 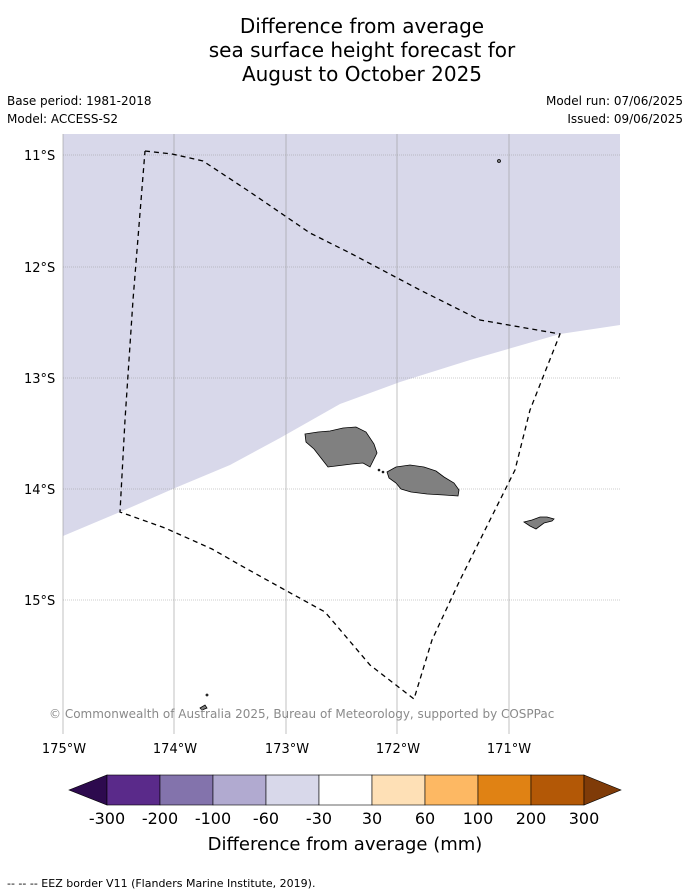 I want to click on meta-left: Base period: 1981-2018 Model: ACCESS-S2, so click(x=79, y=112).